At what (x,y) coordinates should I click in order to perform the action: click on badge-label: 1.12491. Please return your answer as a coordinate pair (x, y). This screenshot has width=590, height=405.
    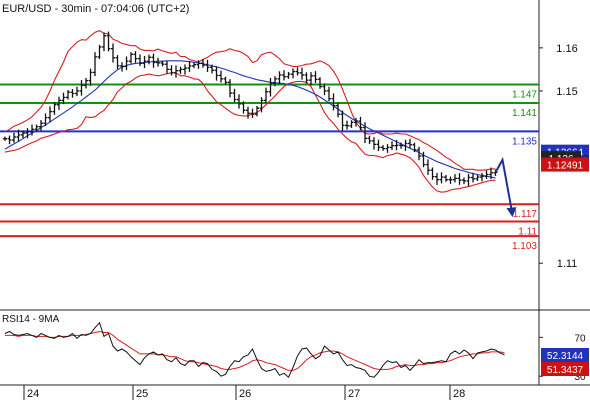
    Looking at the image, I should click on (565, 166).